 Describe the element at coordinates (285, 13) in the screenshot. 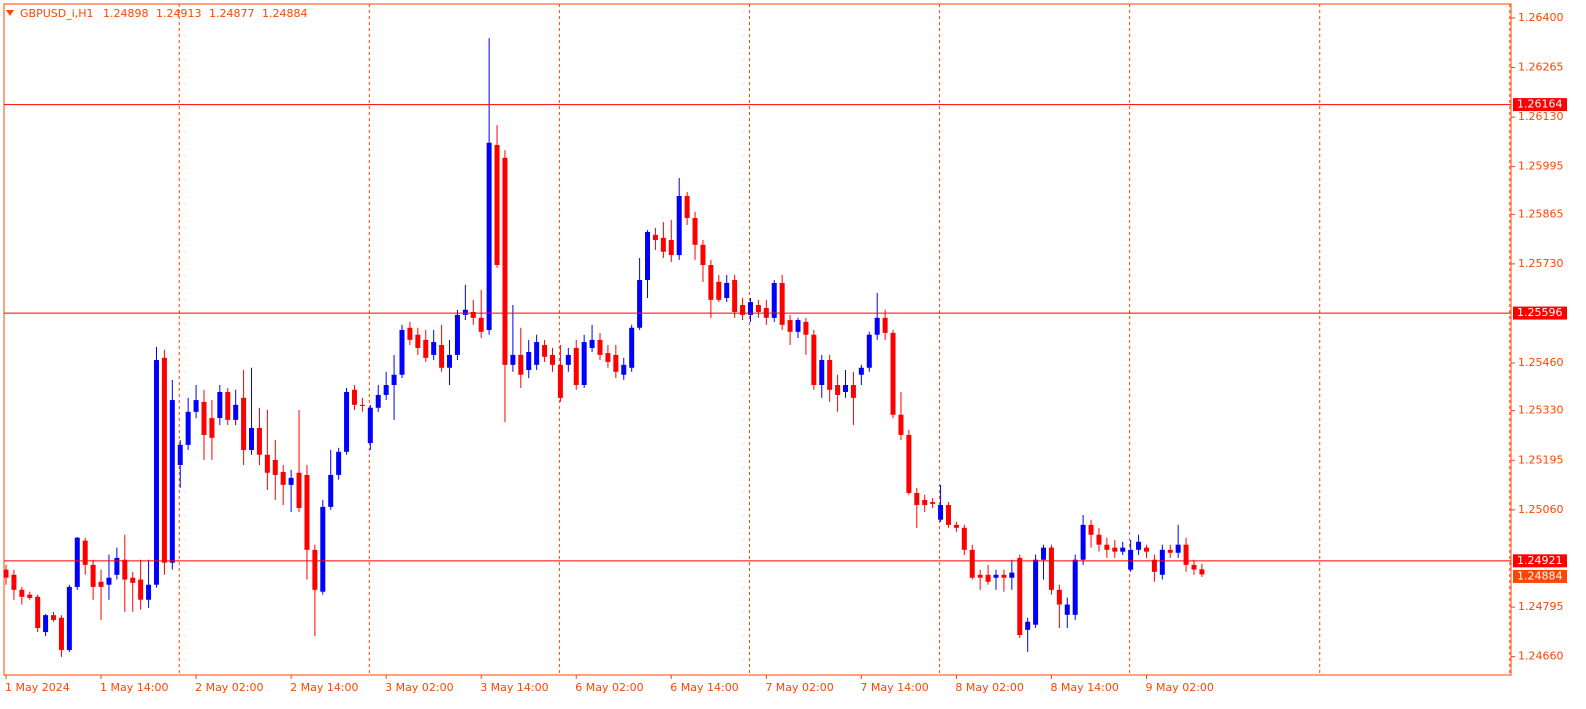

I see `ohlc-close: 1.24884` at that location.